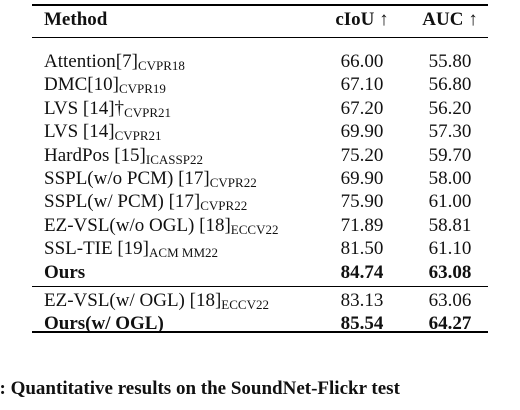 This screenshot has height=410, width=520. I want to click on ciou-cell: 66.00, so click(362, 61).